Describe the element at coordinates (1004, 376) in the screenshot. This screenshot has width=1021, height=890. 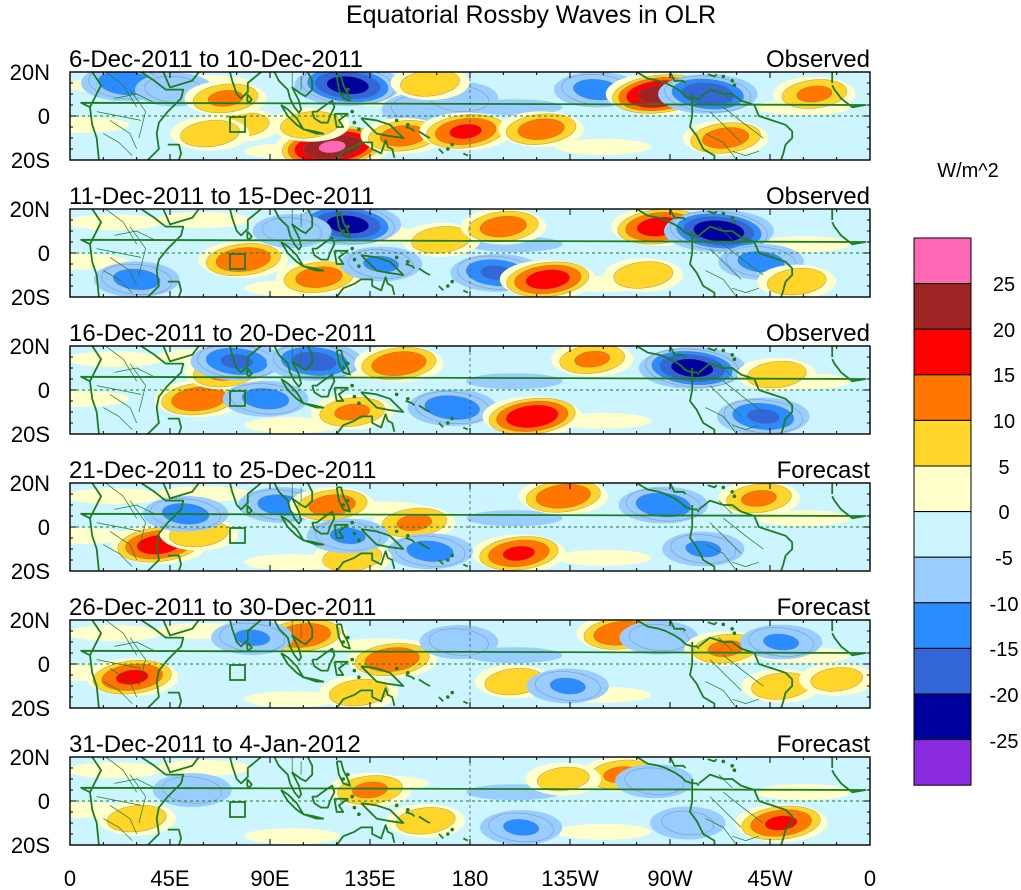
I see `colorbar-label: 15` at that location.